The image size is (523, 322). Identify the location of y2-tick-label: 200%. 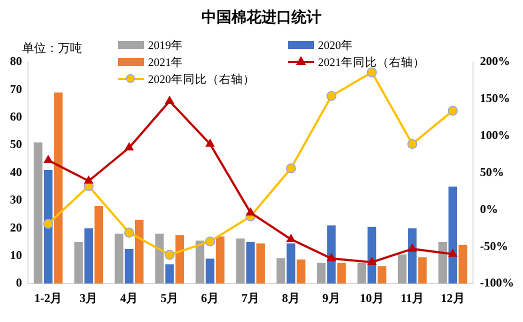
(495, 61).